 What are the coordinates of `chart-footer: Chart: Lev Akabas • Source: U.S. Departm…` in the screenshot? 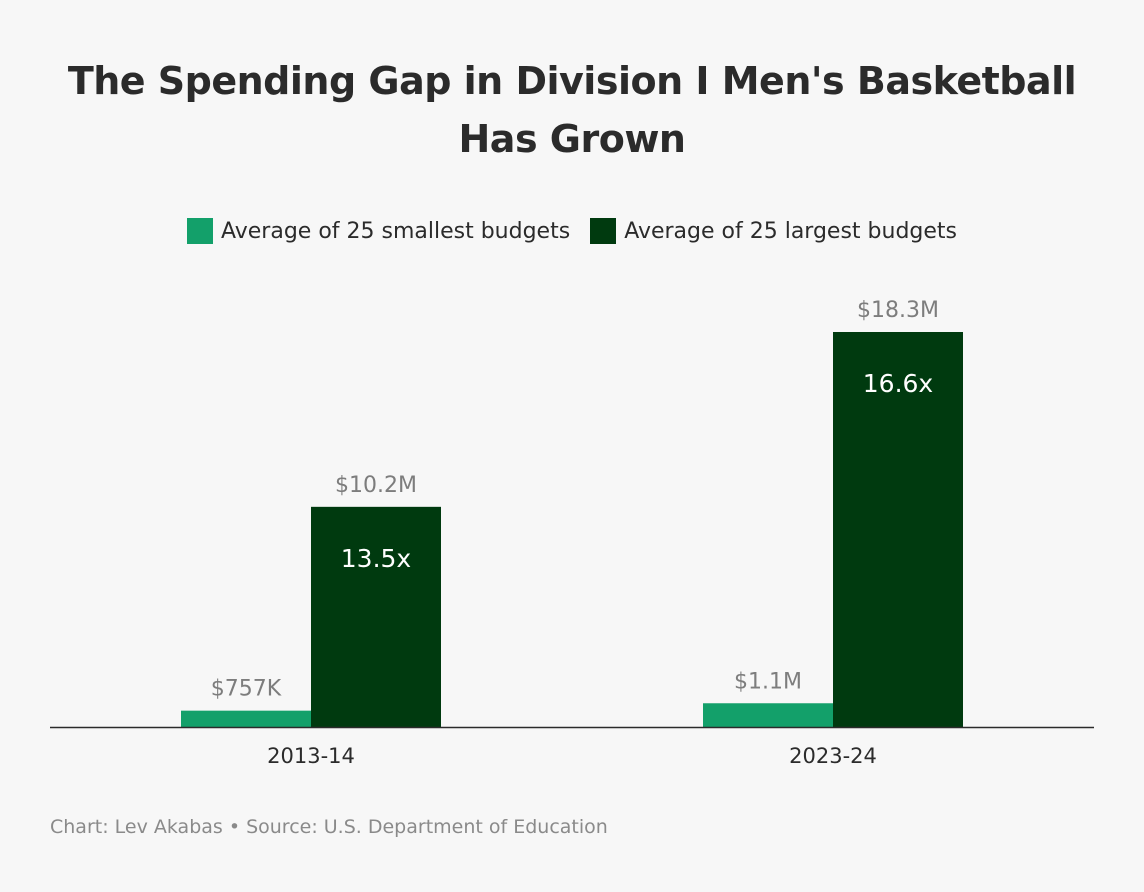 It's located at (329, 827).